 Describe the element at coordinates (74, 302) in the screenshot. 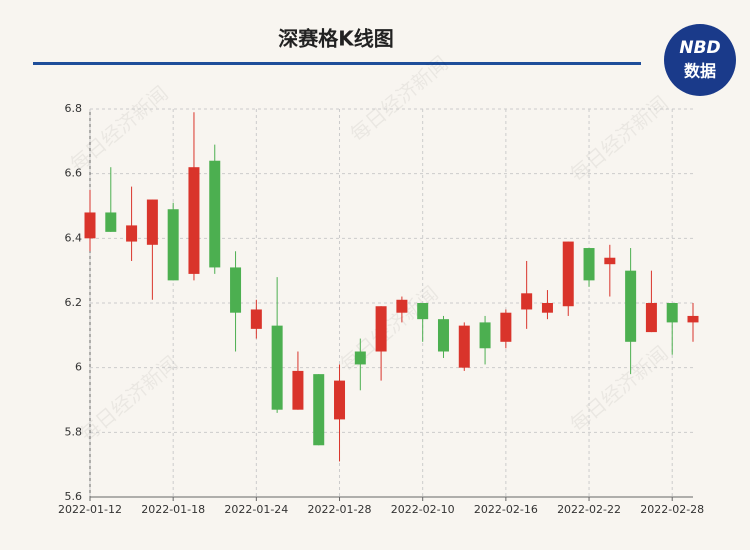

I see `y-tick-label: 6.2` at that location.